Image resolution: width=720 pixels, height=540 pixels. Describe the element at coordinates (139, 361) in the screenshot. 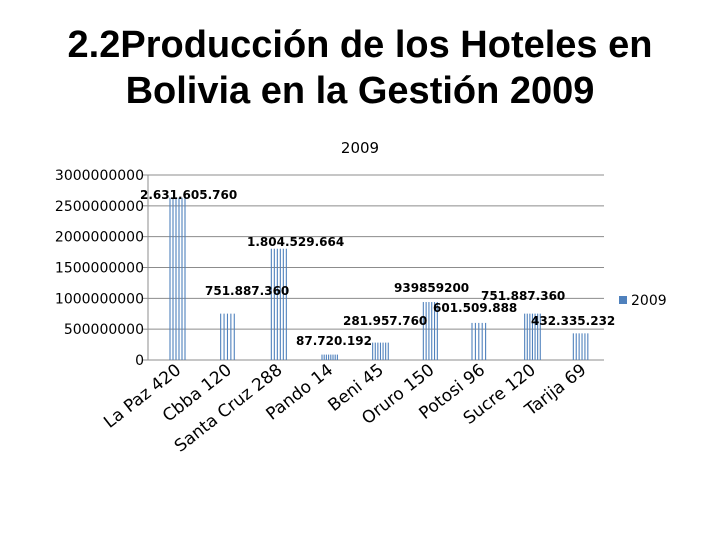

I see `y-tick-label: 0` at that location.